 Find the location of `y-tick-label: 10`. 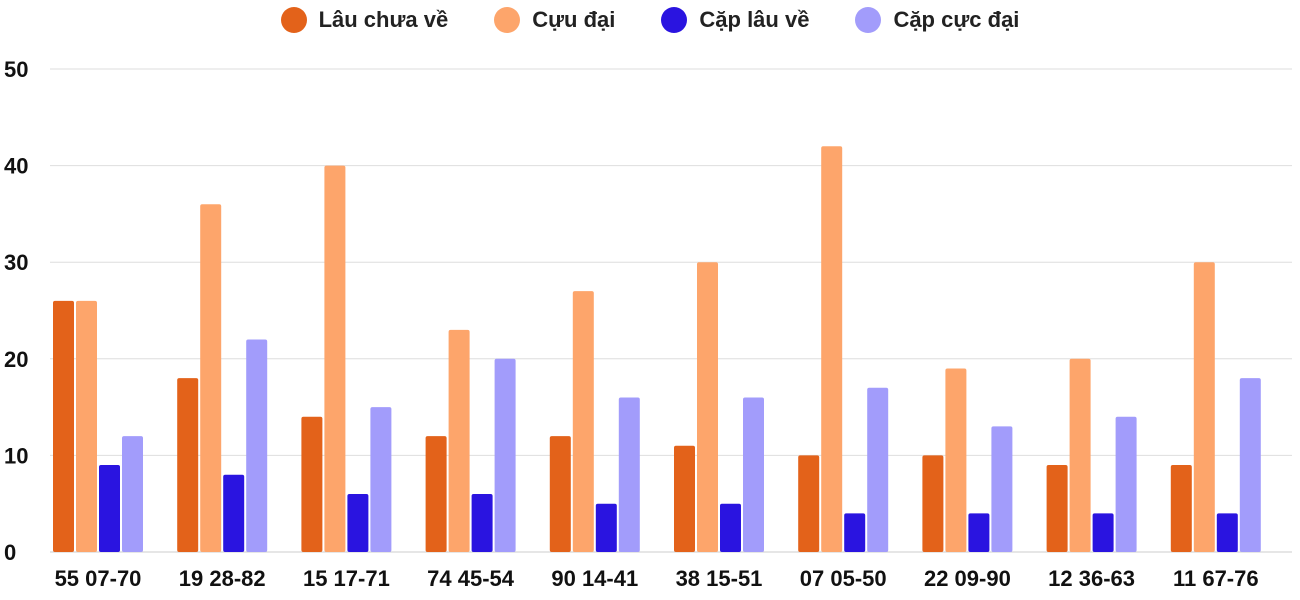

y-tick-label: 10 is located at coordinates (16, 455).